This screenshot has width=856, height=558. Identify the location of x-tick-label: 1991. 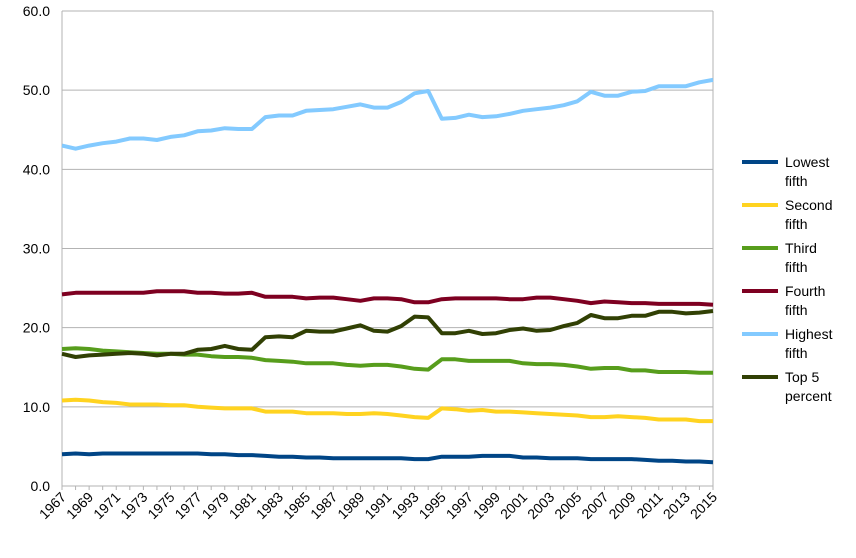
(377, 505).